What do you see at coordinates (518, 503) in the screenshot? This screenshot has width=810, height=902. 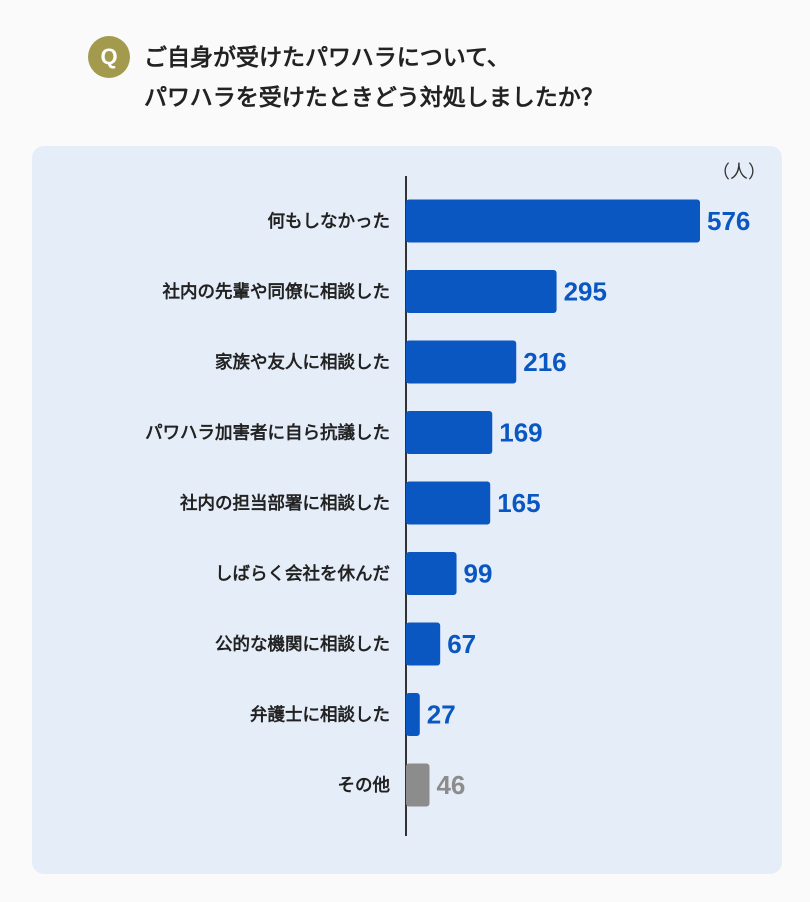 I see `value-label-4: 165` at bounding box center [518, 503].